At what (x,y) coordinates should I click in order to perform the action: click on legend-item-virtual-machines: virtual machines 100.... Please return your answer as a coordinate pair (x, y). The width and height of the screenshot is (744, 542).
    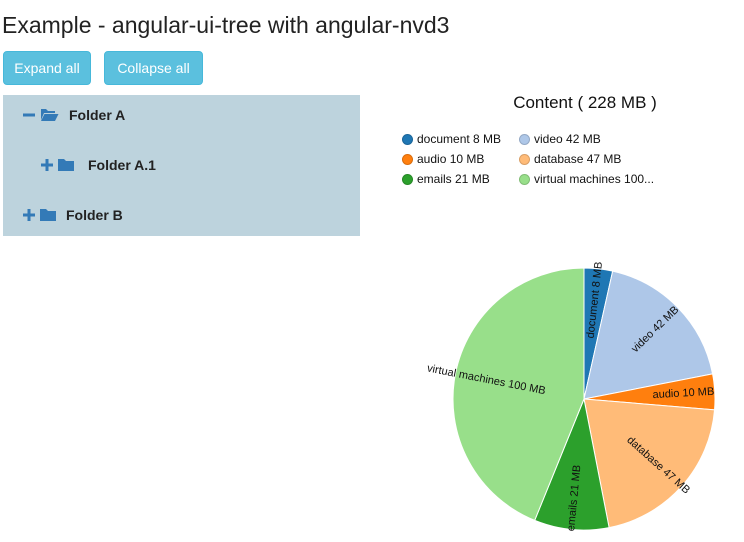
    Looking at the image, I should click on (586, 179).